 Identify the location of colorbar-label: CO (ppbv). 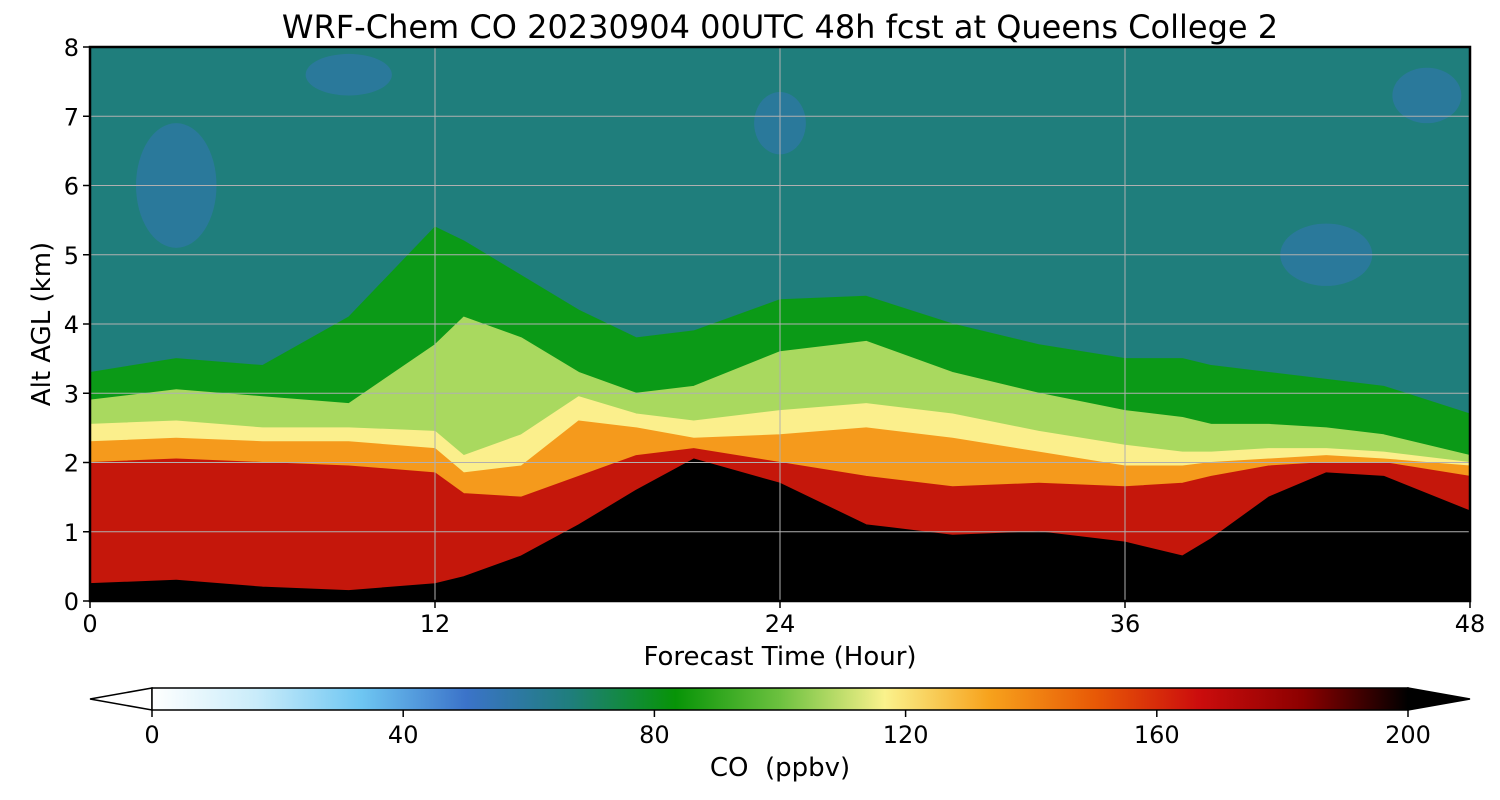
(780, 768).